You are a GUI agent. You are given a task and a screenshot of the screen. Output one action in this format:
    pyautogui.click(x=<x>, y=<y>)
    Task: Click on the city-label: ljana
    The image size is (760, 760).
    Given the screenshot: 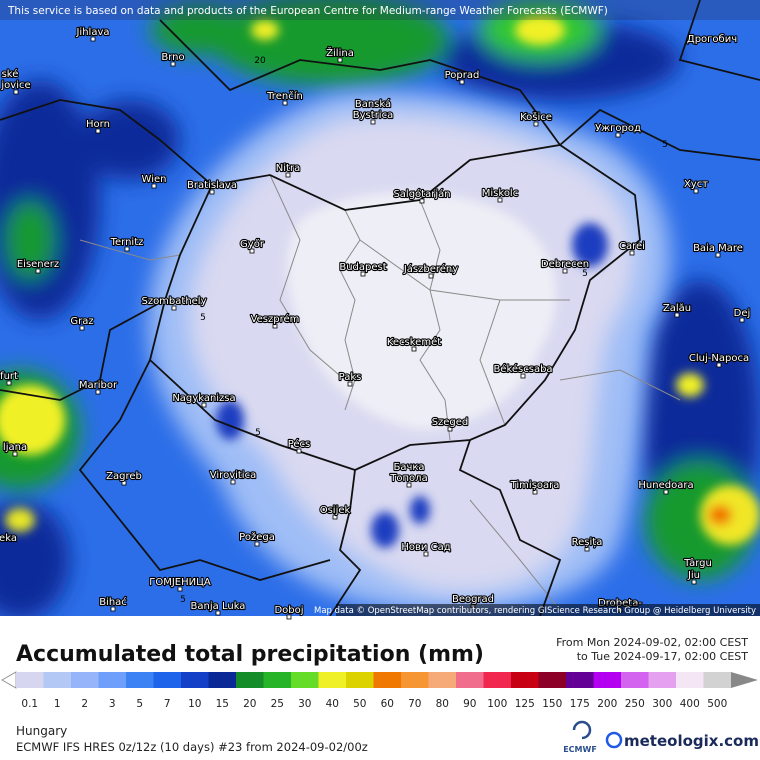 What is the action you would take?
    pyautogui.click(x=15, y=447)
    